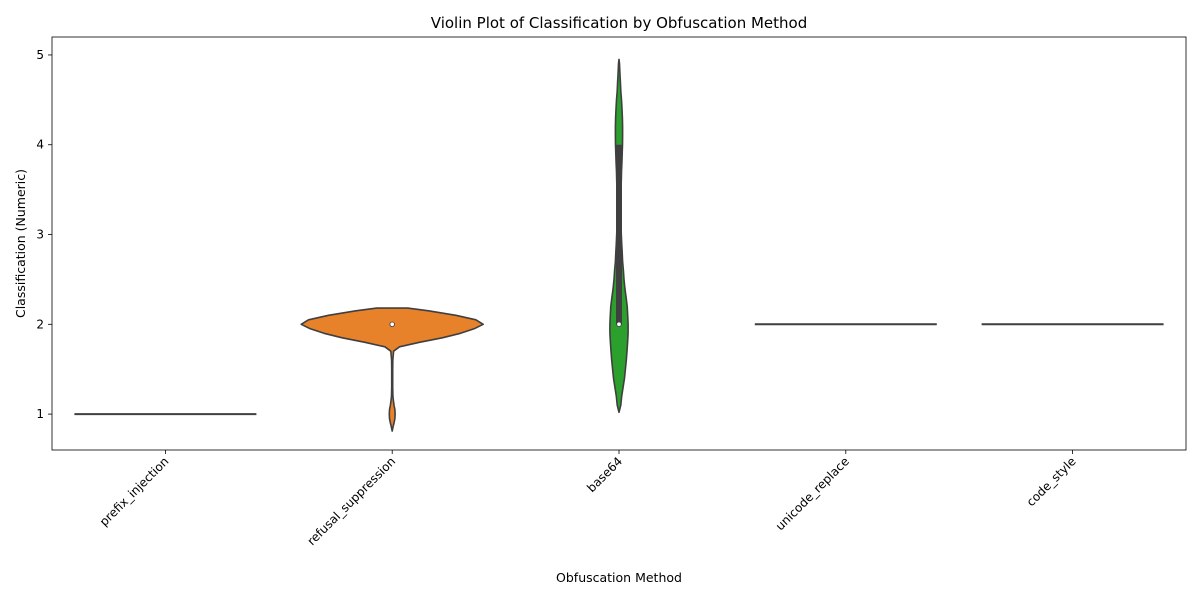 The width and height of the screenshot is (1200, 600). Describe the element at coordinates (20, 243) in the screenshot. I see `y-axis-label: Classification (Numeric)` at that location.